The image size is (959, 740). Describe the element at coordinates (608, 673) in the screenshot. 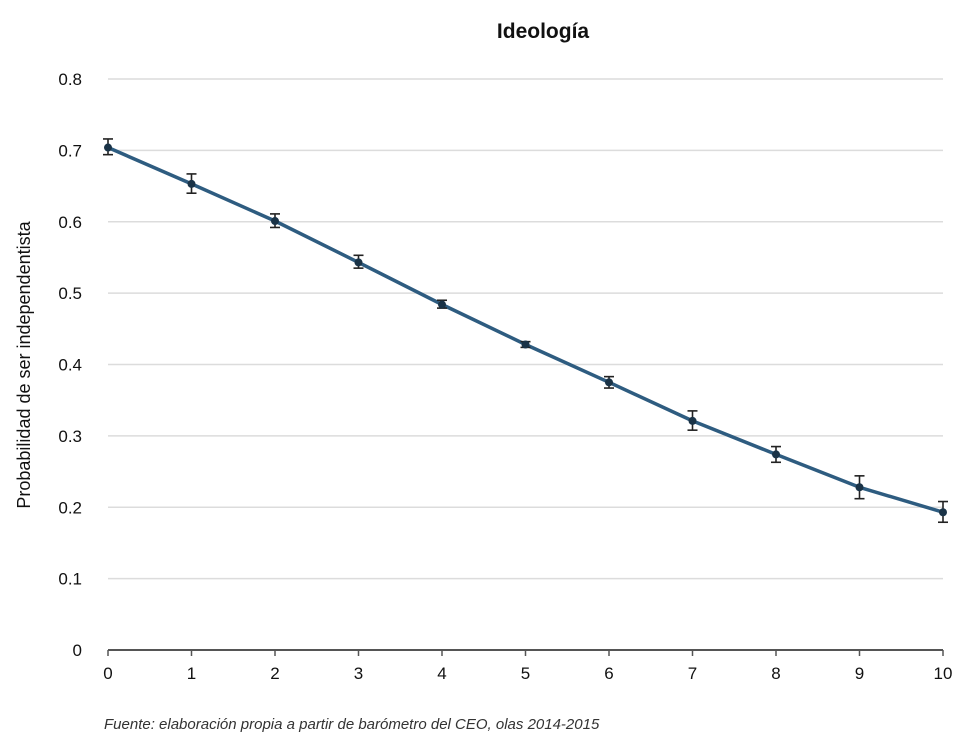

I see `x-tick-label: 6` at that location.